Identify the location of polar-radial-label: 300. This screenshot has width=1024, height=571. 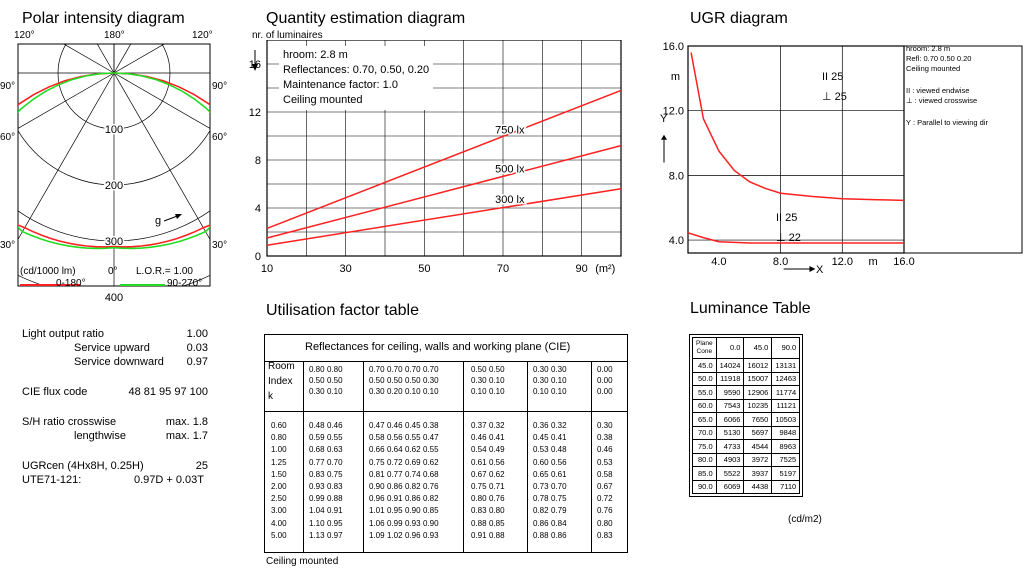
(114, 242).